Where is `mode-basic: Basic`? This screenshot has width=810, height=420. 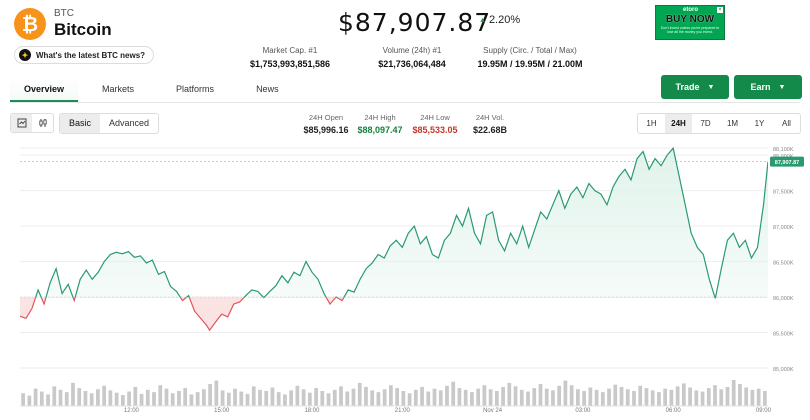
mode-basic: Basic is located at coordinates (80, 123).